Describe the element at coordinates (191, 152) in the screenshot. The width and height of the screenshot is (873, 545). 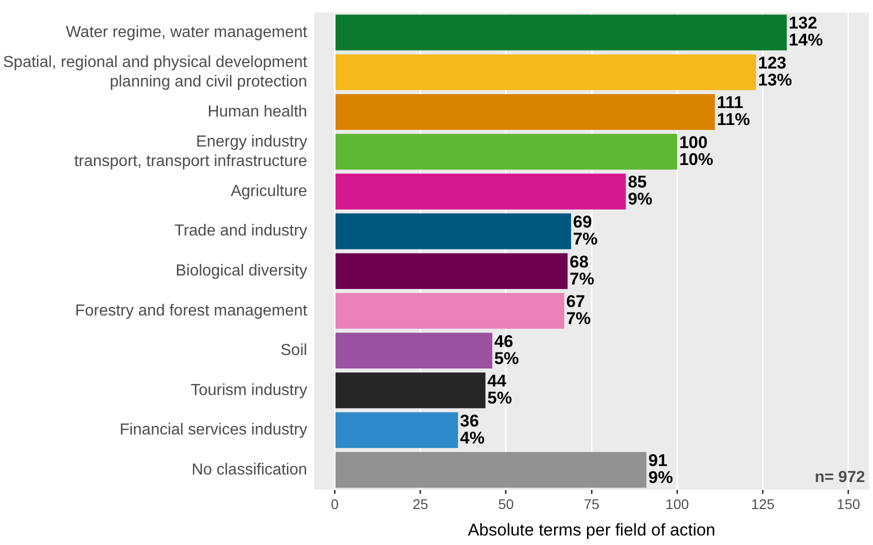
I see `y-tick-label: Energy industry transport, transport infrastructure` at that location.